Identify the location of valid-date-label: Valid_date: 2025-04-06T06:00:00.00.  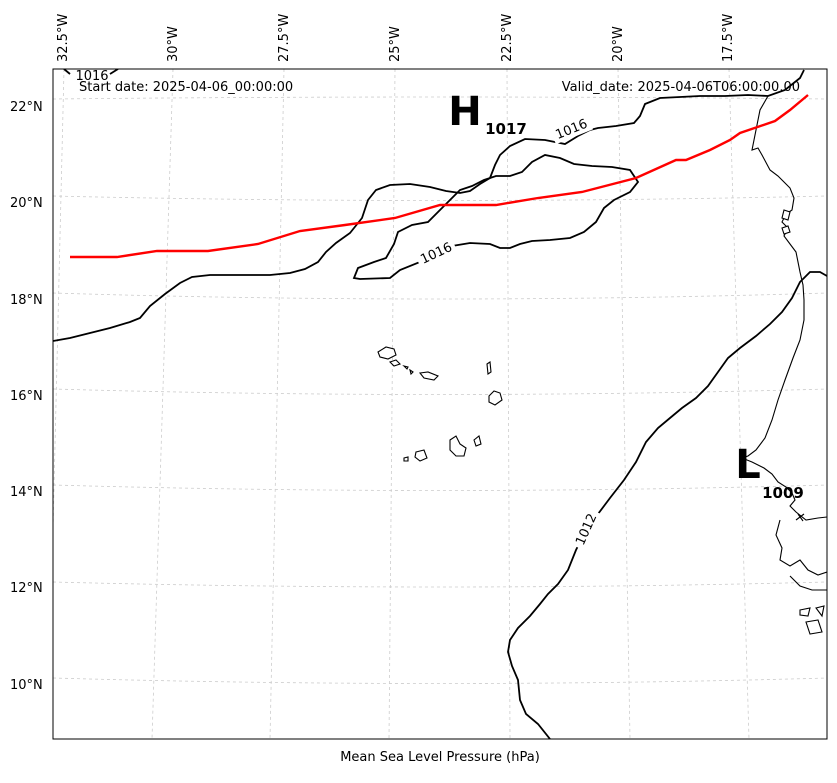
(681, 87).